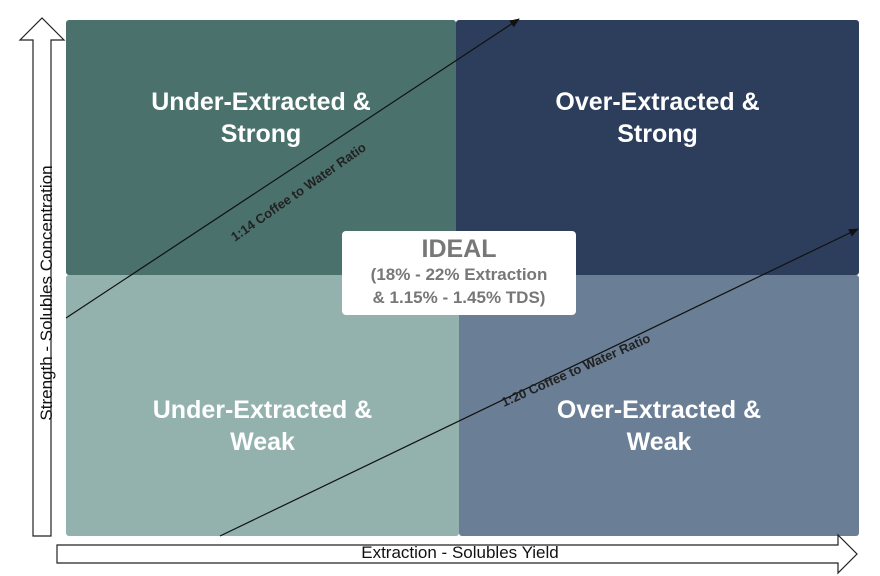 The width and height of the screenshot is (880, 576). I want to click on y-axis-label: Strength - Solubles Concentration, so click(46, 293).